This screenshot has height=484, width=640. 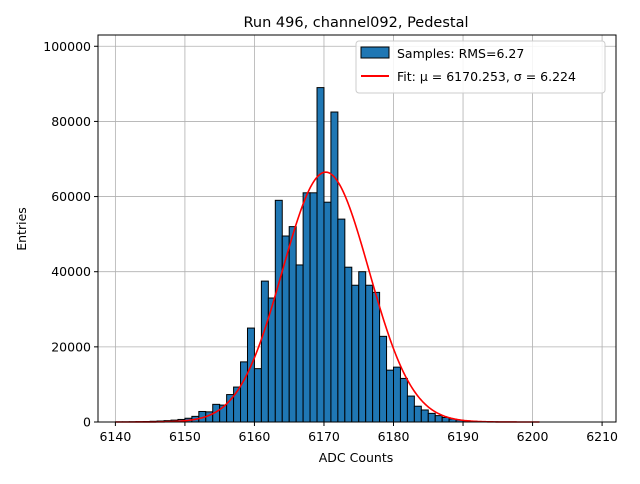 What do you see at coordinates (87, 422) in the screenshot?
I see `y-tick-label: 0` at bounding box center [87, 422].